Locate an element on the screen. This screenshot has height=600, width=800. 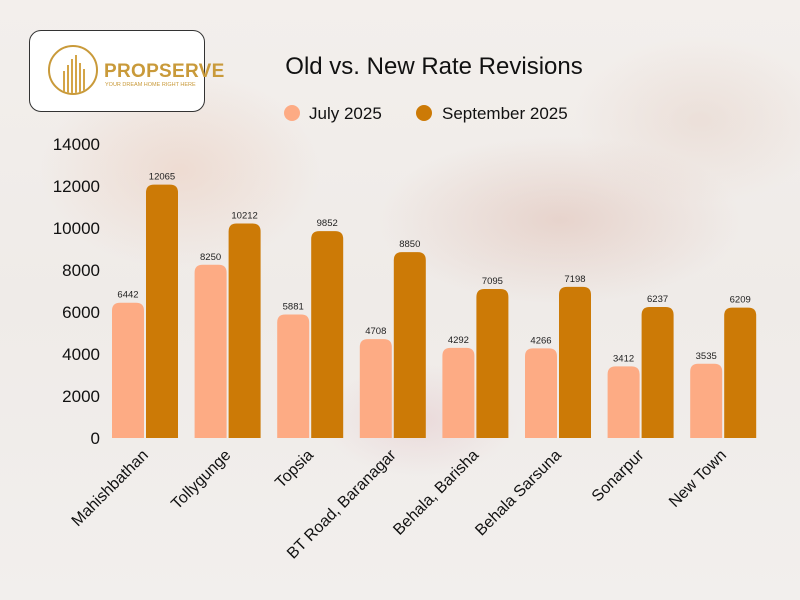
data-label: 6209 is located at coordinates (740, 300).